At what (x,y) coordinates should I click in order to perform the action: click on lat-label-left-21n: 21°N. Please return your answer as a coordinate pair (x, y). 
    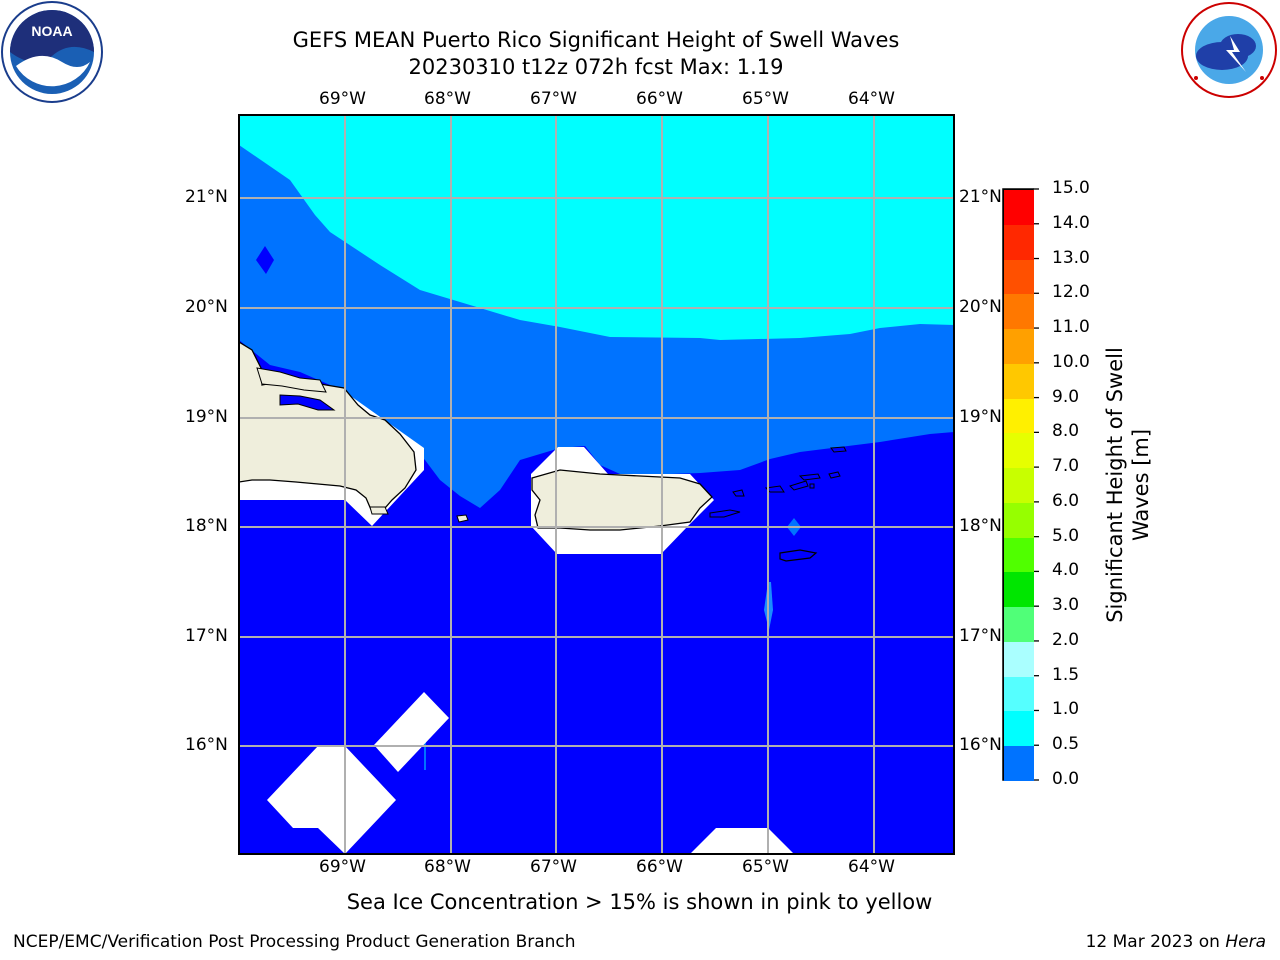
    Looking at the image, I should click on (206, 197).